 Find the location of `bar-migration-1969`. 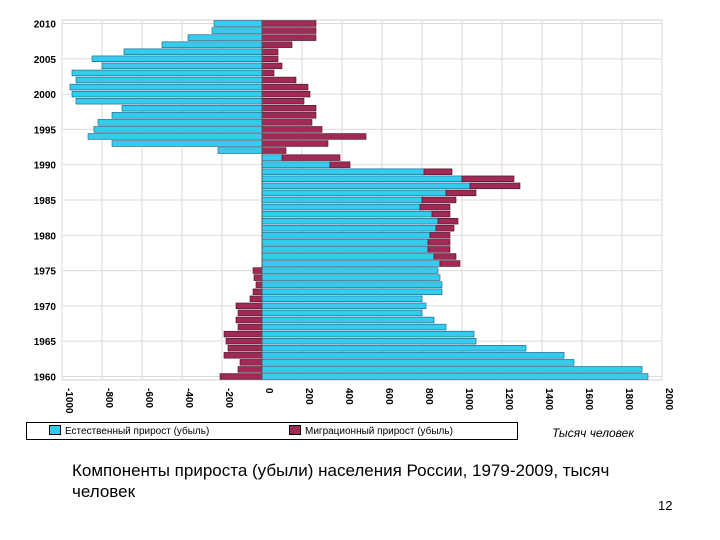

bar-migration-1969 is located at coordinates (250, 313).